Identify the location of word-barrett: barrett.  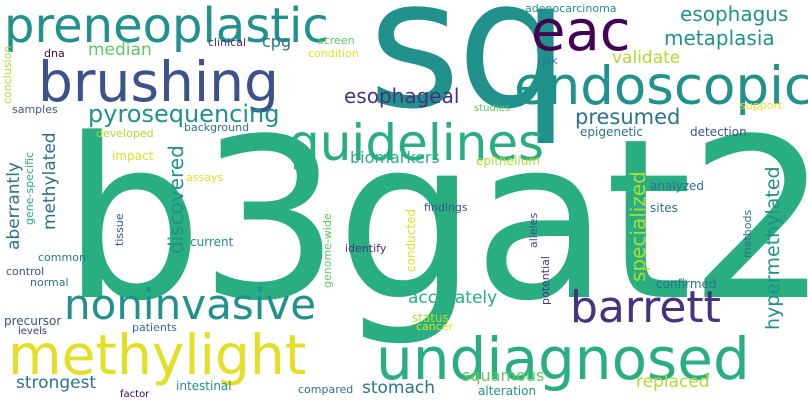
(645, 307).